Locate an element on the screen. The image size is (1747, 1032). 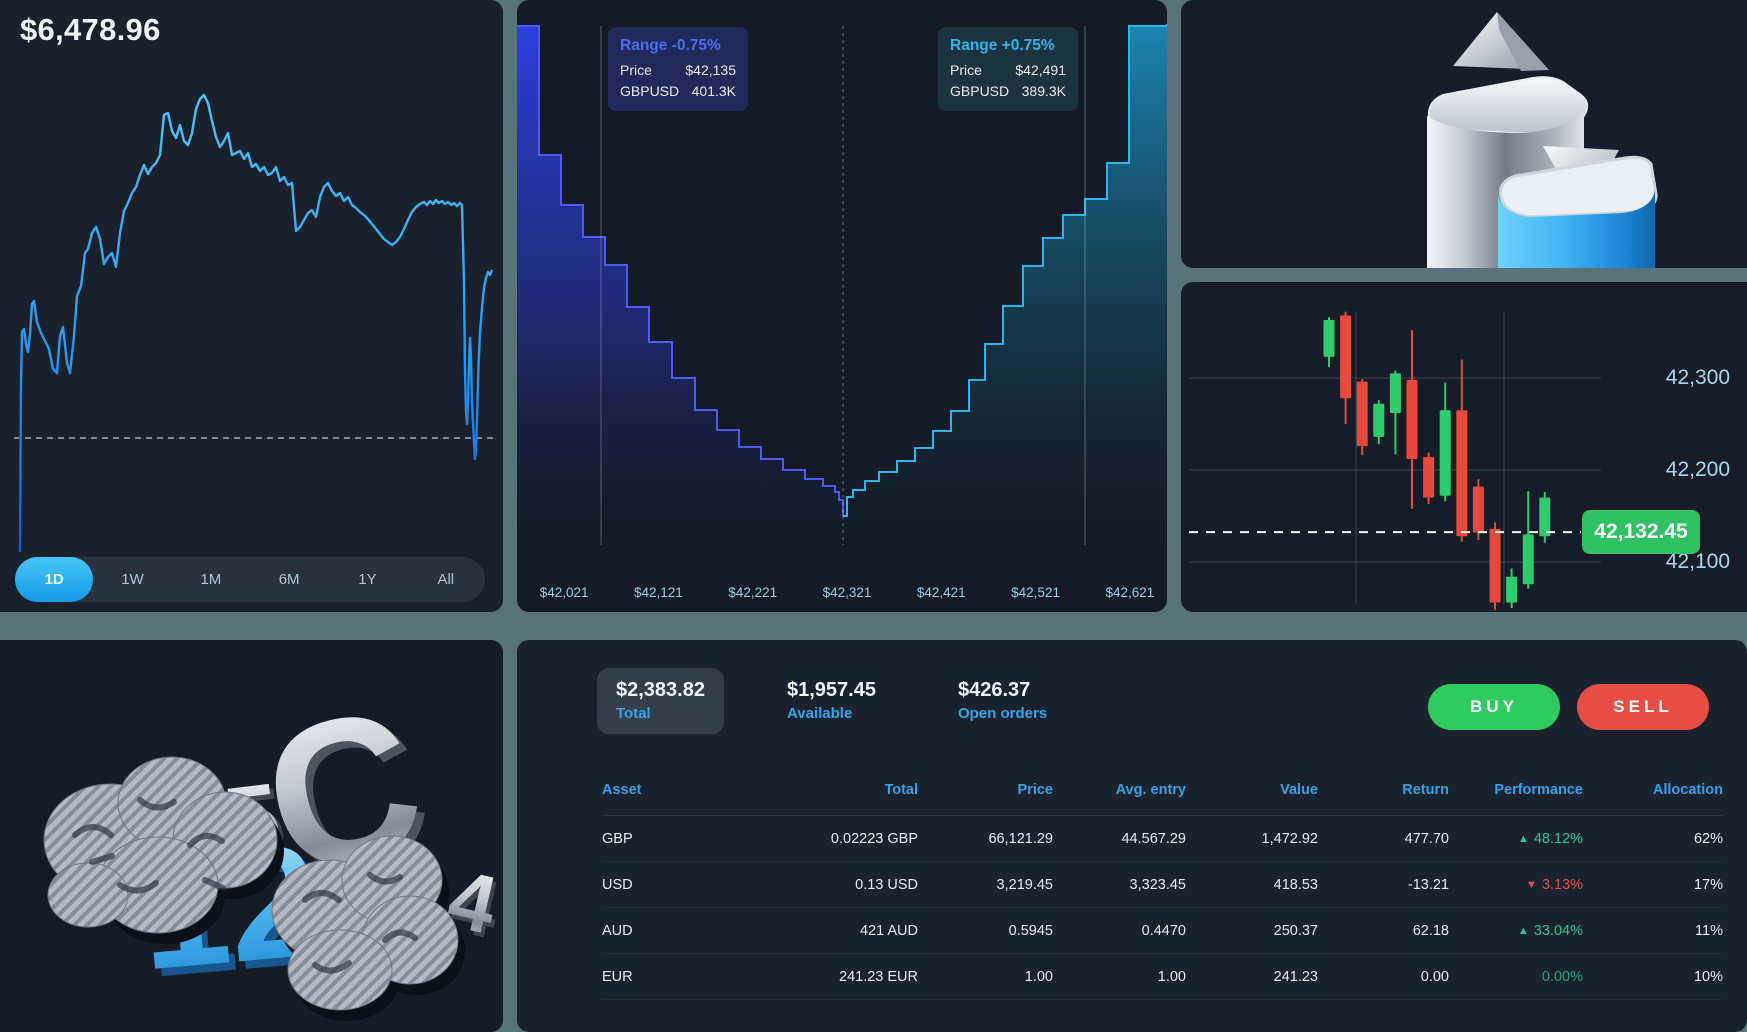
buy-button: BUY is located at coordinates (1494, 707).